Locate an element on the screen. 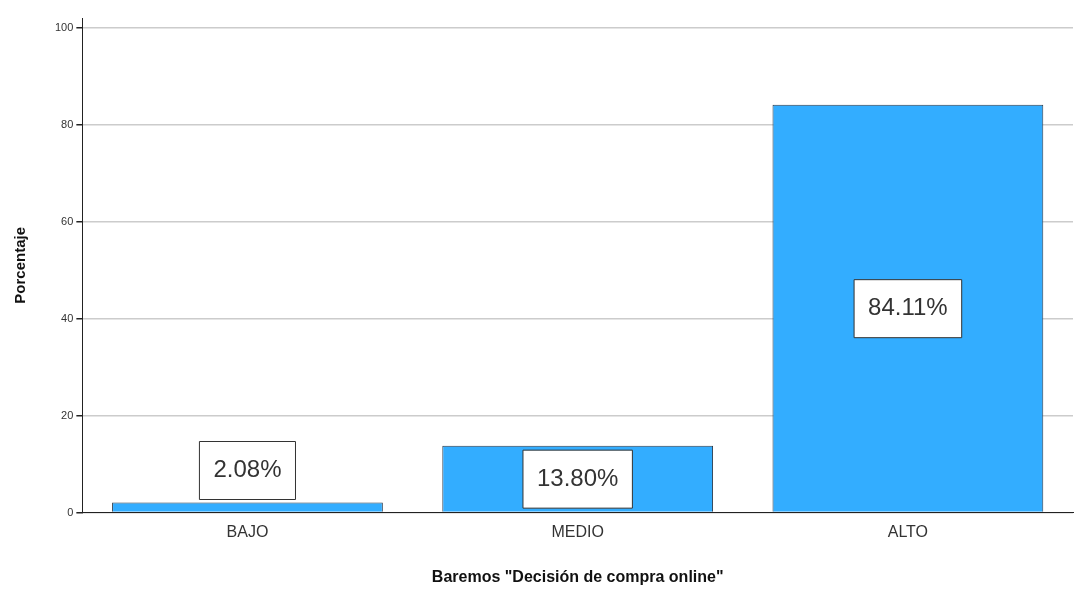 The height and width of the screenshot is (599, 1085). y-tick-label: 40 is located at coordinates (67, 317).